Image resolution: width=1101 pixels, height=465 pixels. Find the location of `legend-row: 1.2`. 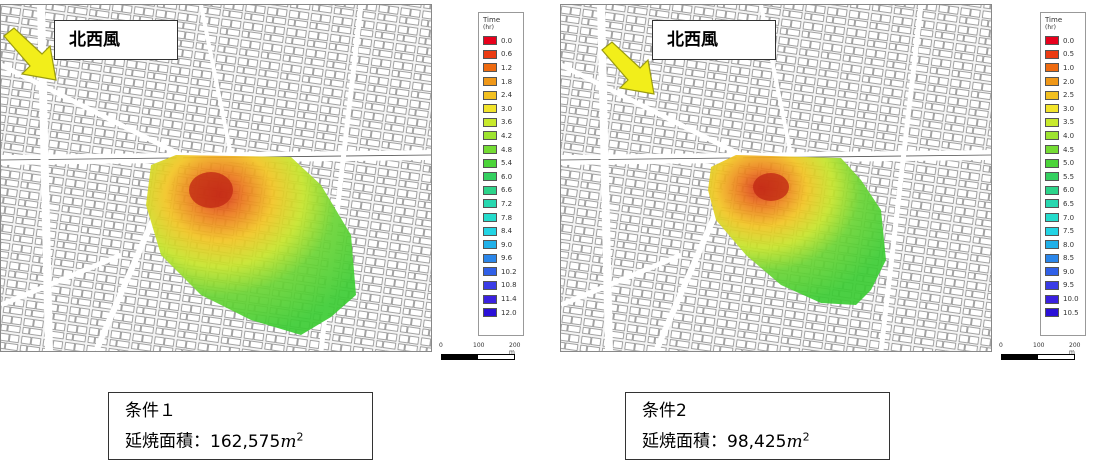

legend-row: 1.2 is located at coordinates (501, 68).